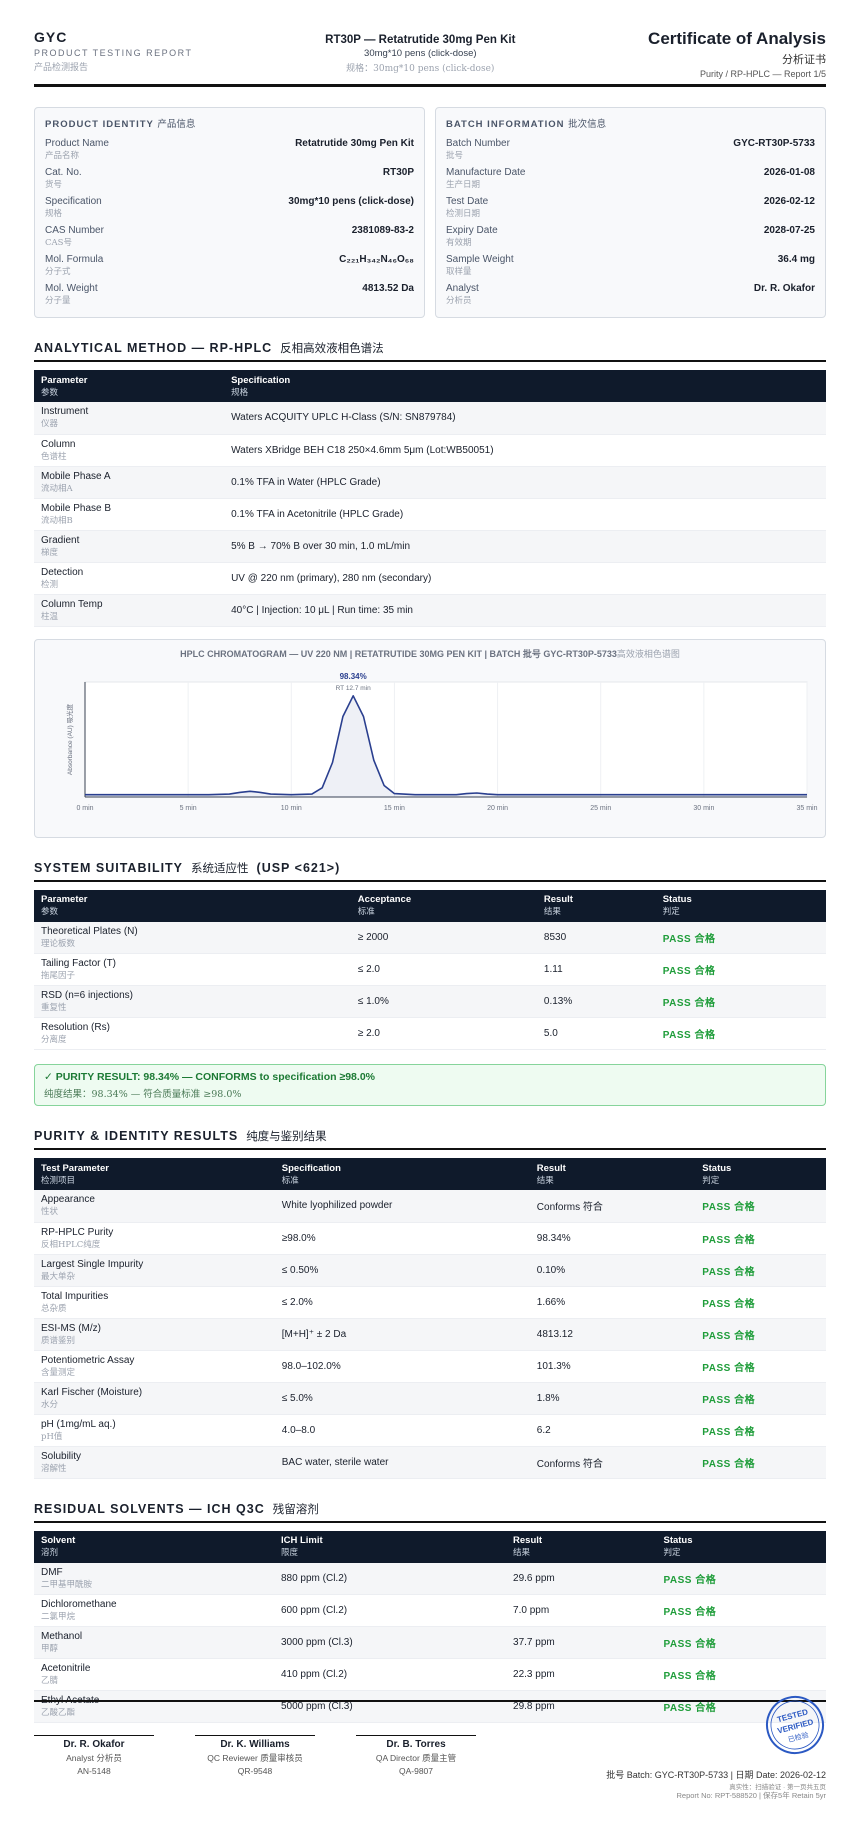  Describe the element at coordinates (612, 1334) in the screenshot. I see `cell: 4813.12` at that location.